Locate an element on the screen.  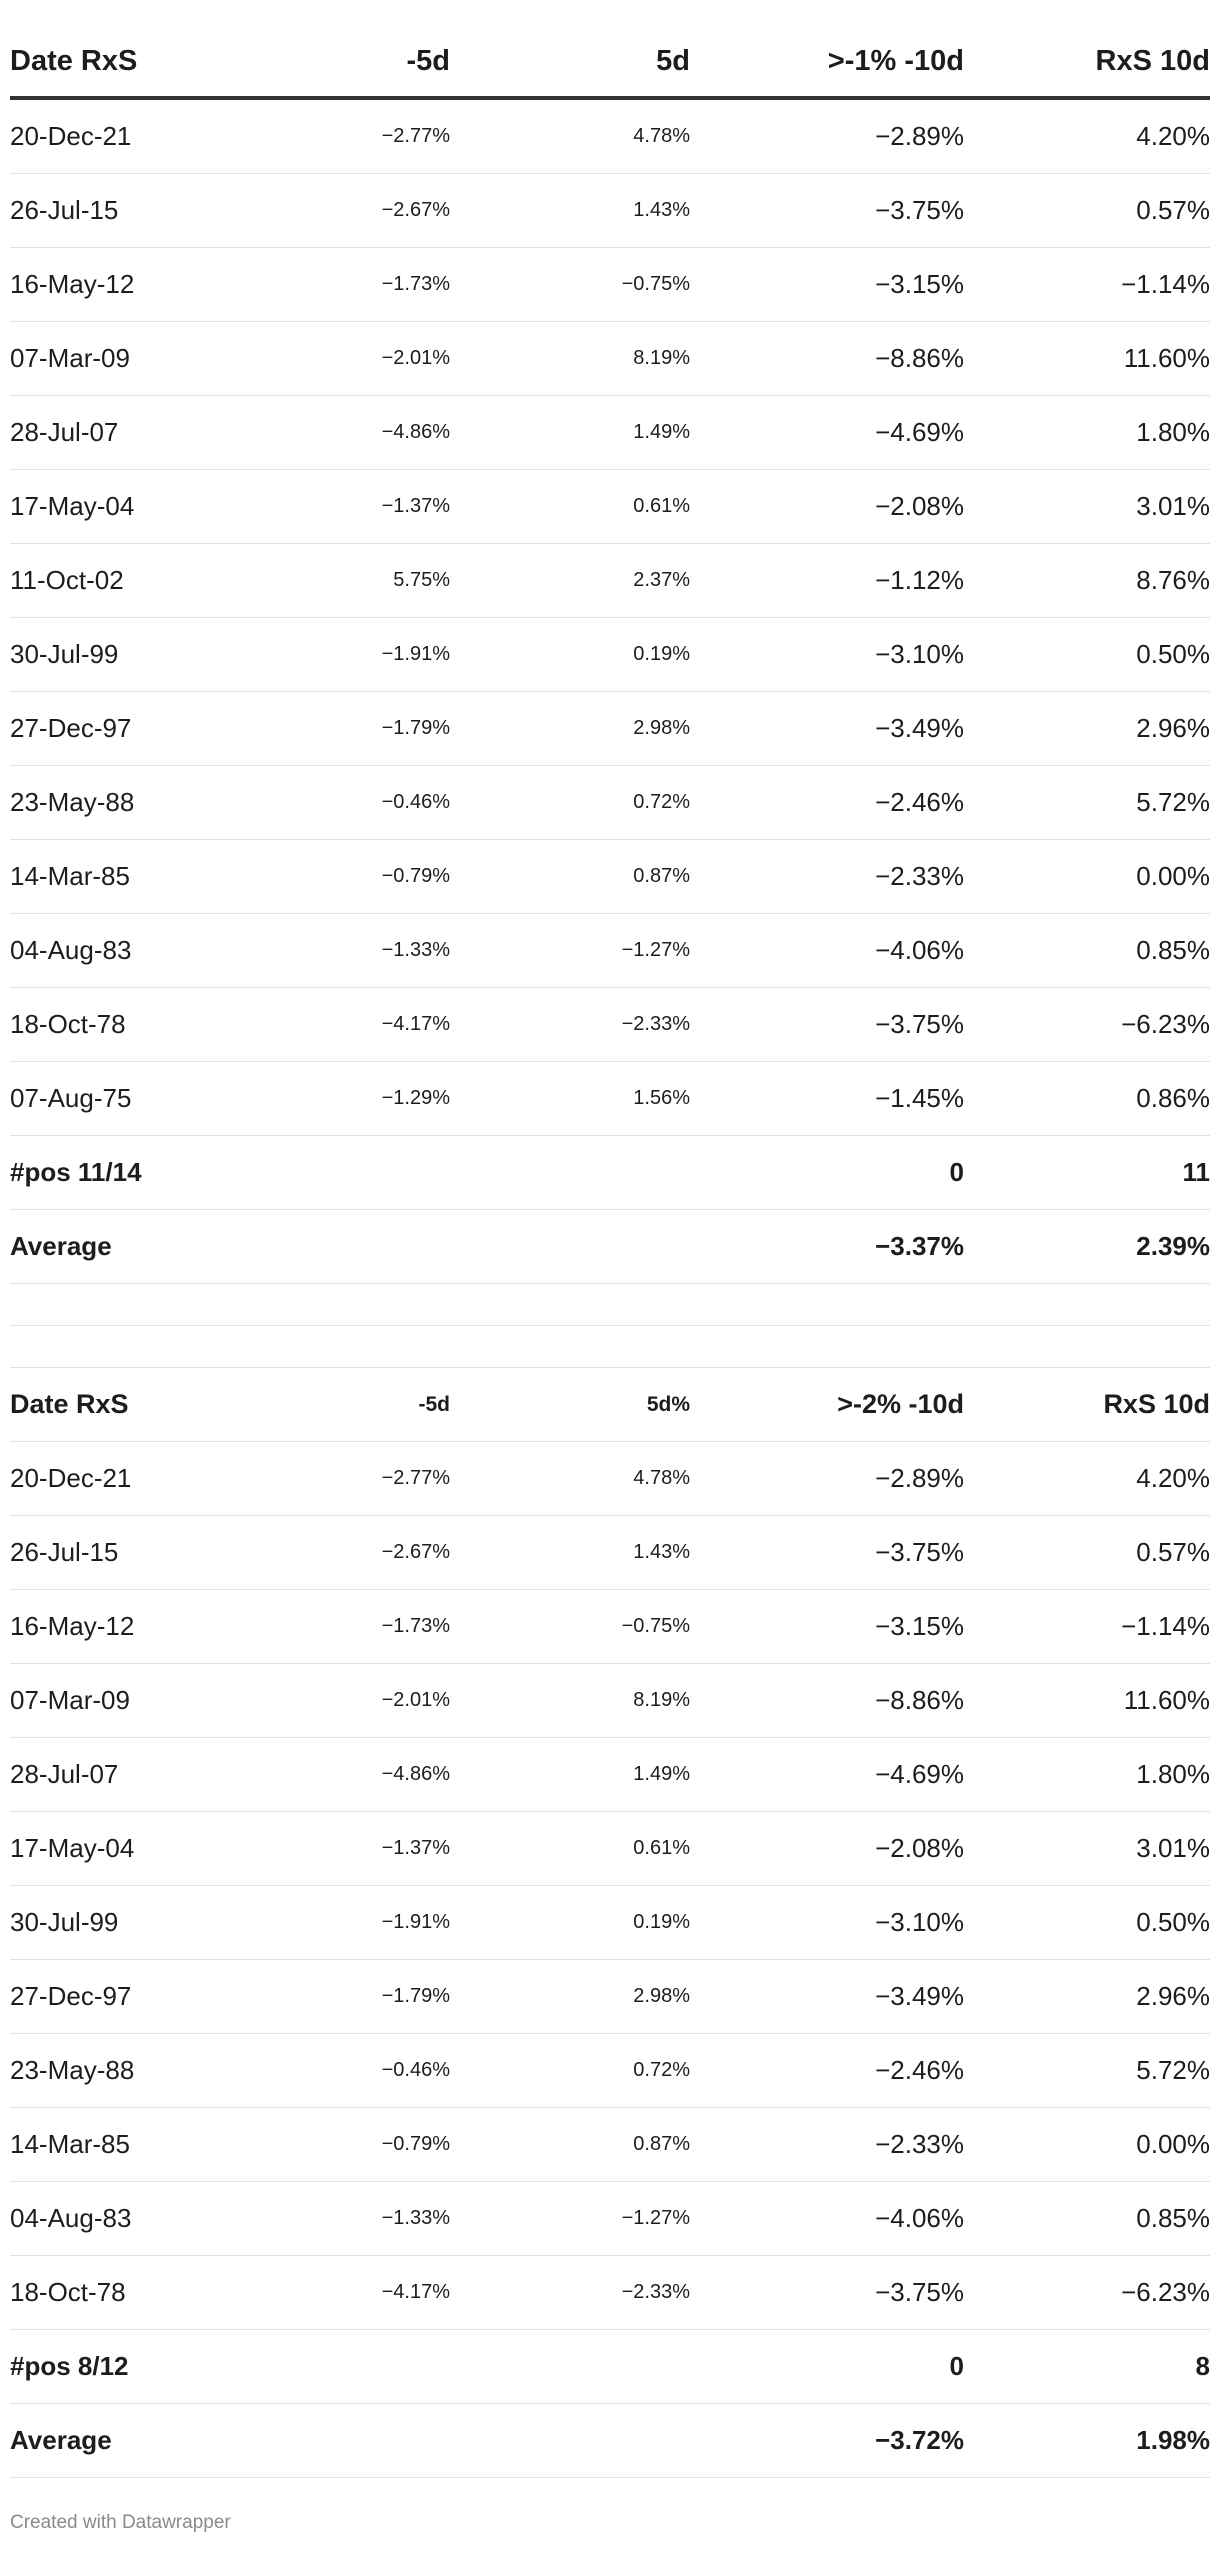
value-cell: 1.80% is located at coordinates (1087, 432).